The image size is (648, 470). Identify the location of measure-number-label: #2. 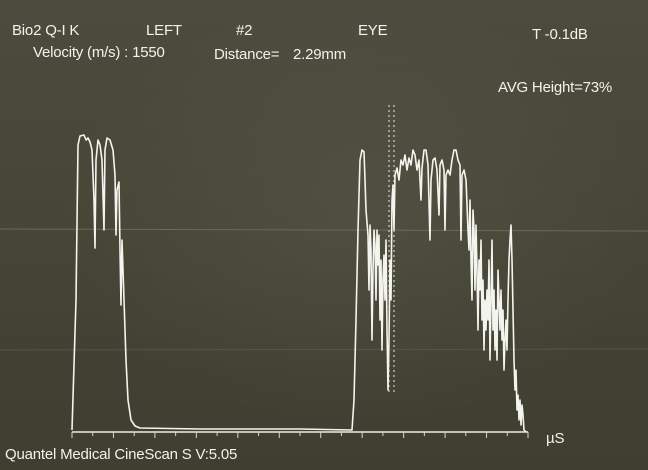
(244, 30).